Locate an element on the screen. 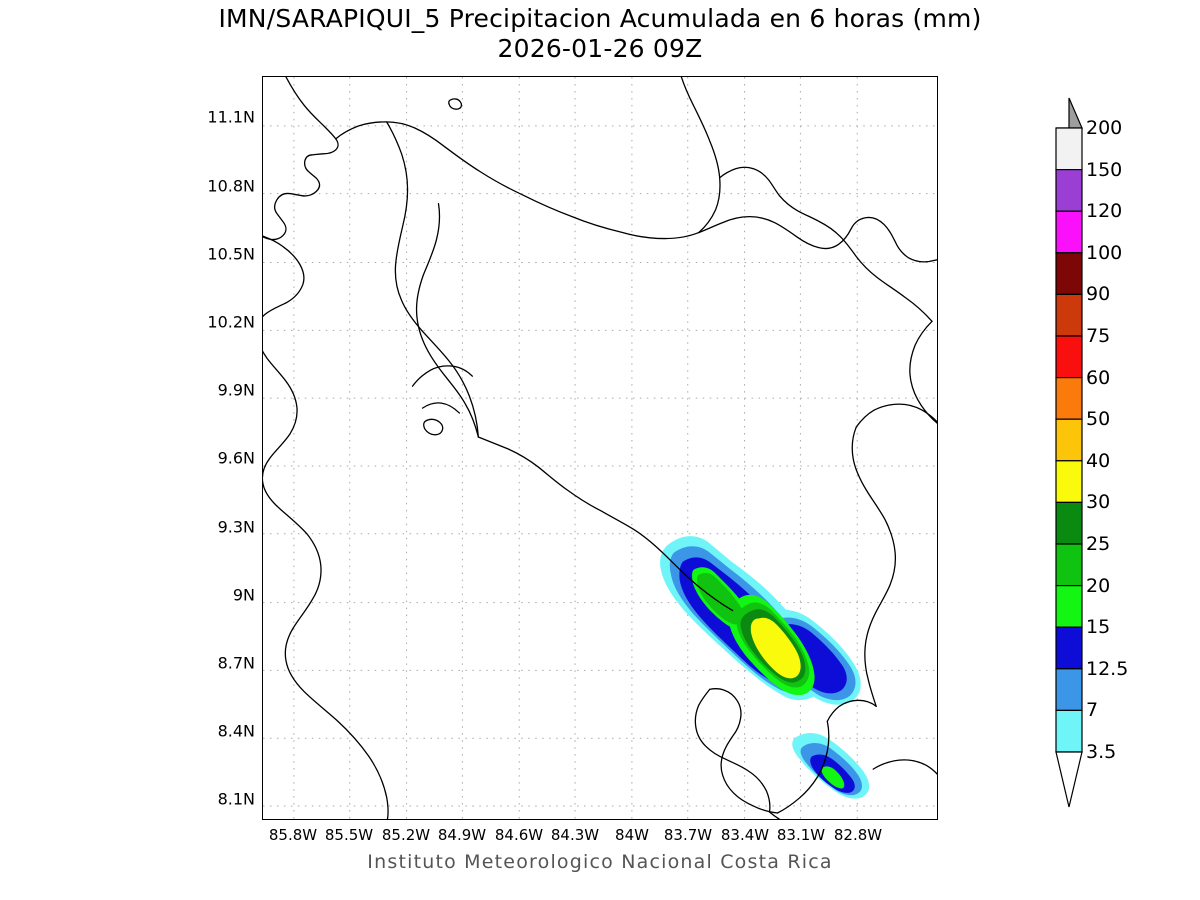  colorbar-label: 90 is located at coordinates (1098, 294).